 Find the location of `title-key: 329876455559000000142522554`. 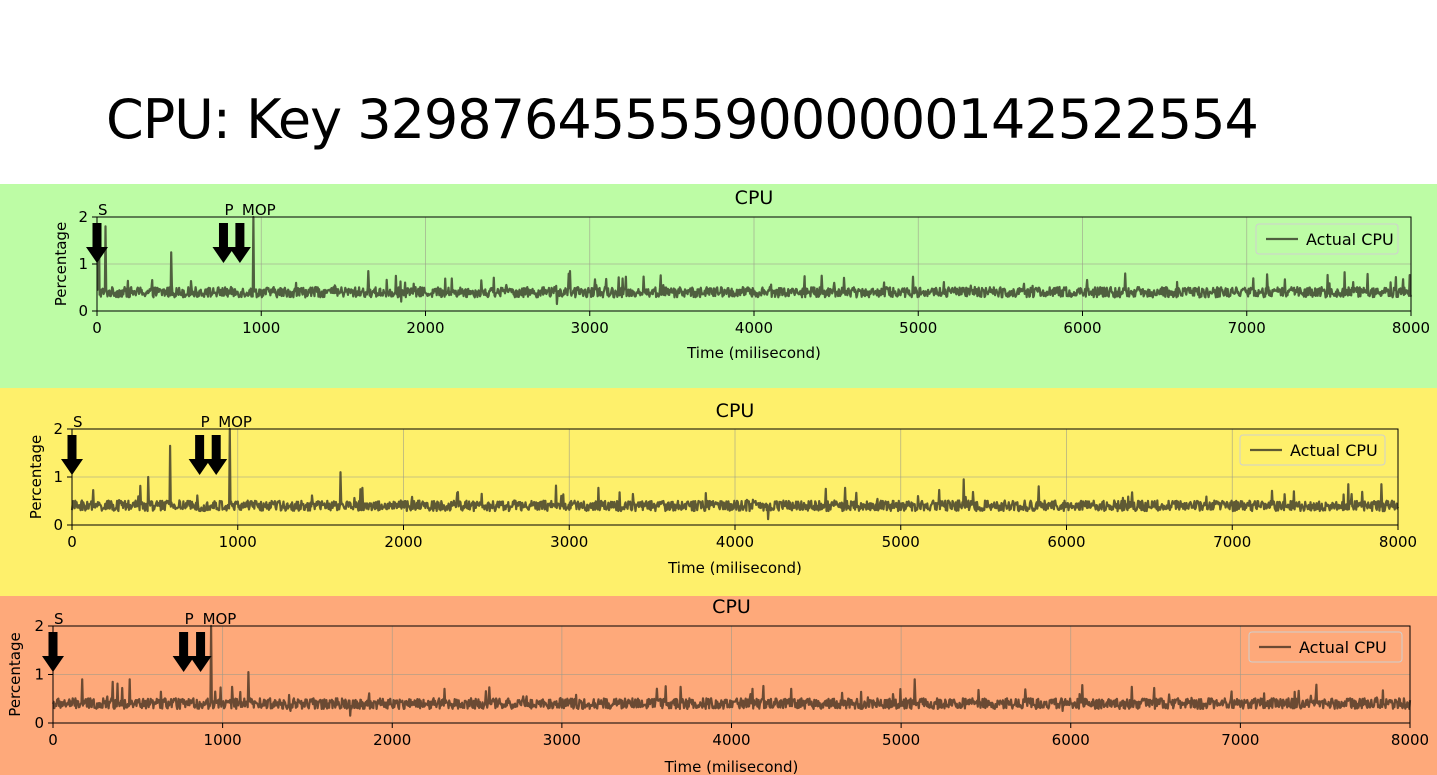

title-key: 329876455559000000142522554 is located at coordinates (808, 119).